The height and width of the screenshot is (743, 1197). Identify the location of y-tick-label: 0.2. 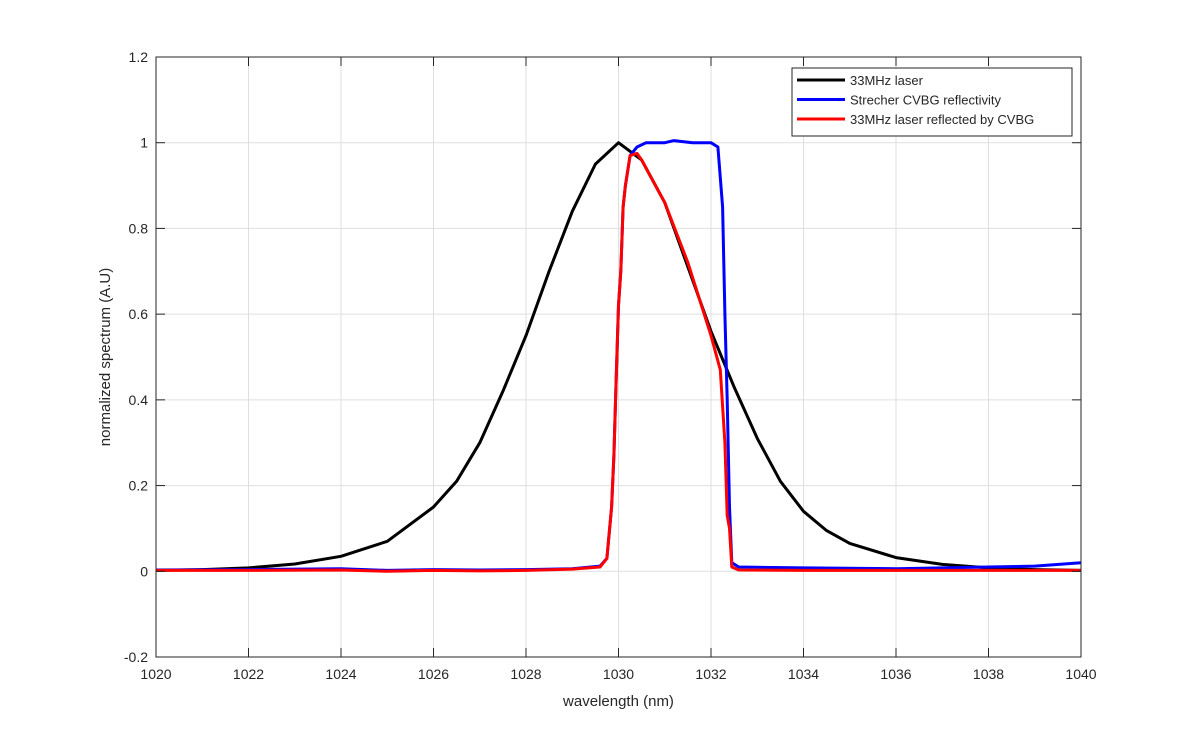
(139, 486).